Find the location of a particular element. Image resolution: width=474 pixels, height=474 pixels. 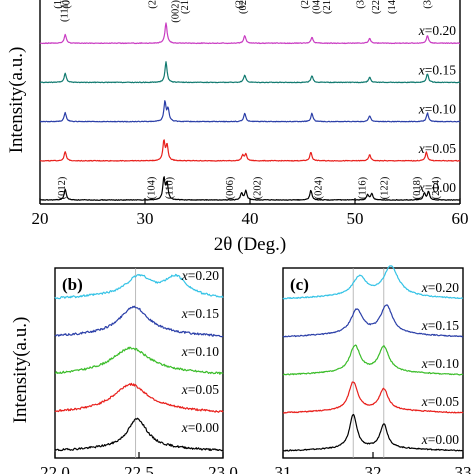

x-tick-label: 23.0 is located at coordinates (223, 468).